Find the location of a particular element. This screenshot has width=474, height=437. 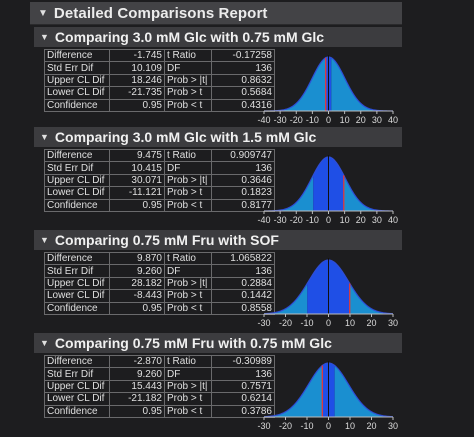

stat-value: 9.870 is located at coordinates (137, 258).